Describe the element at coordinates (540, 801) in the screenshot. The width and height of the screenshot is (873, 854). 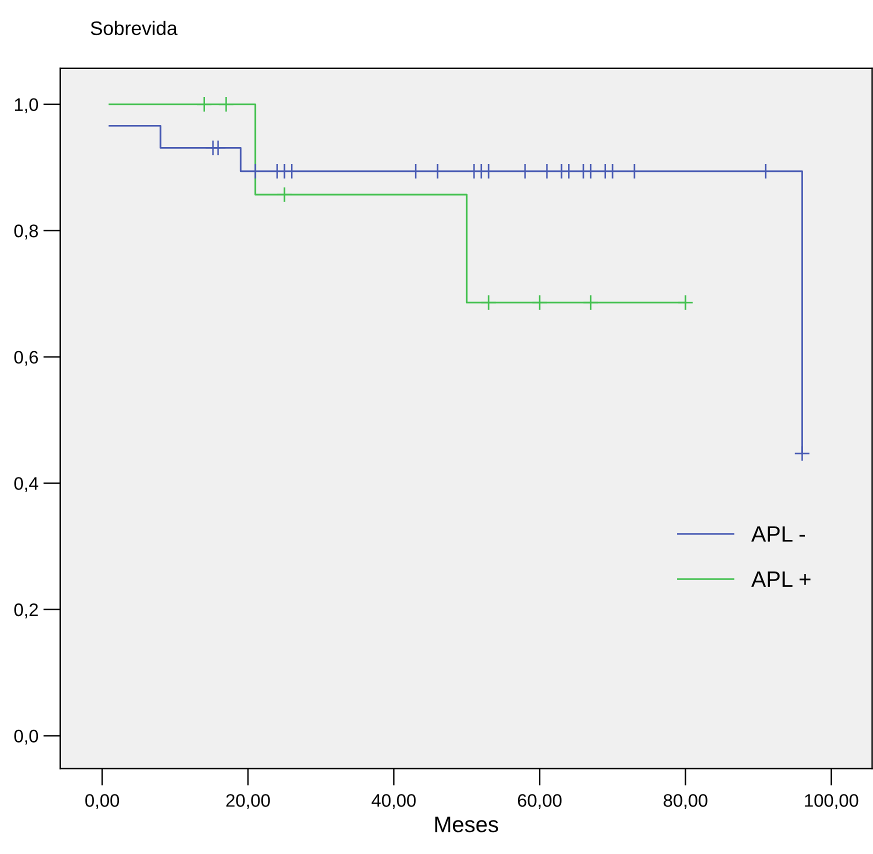
I see `x-tick-label: 60,00` at that location.